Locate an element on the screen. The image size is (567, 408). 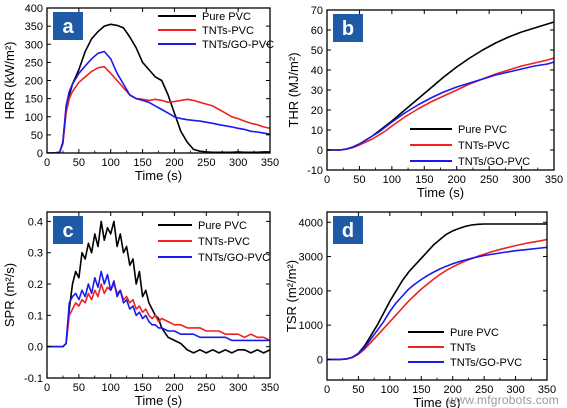
y-tick-label: 2000 is located at coordinates (311, 292).